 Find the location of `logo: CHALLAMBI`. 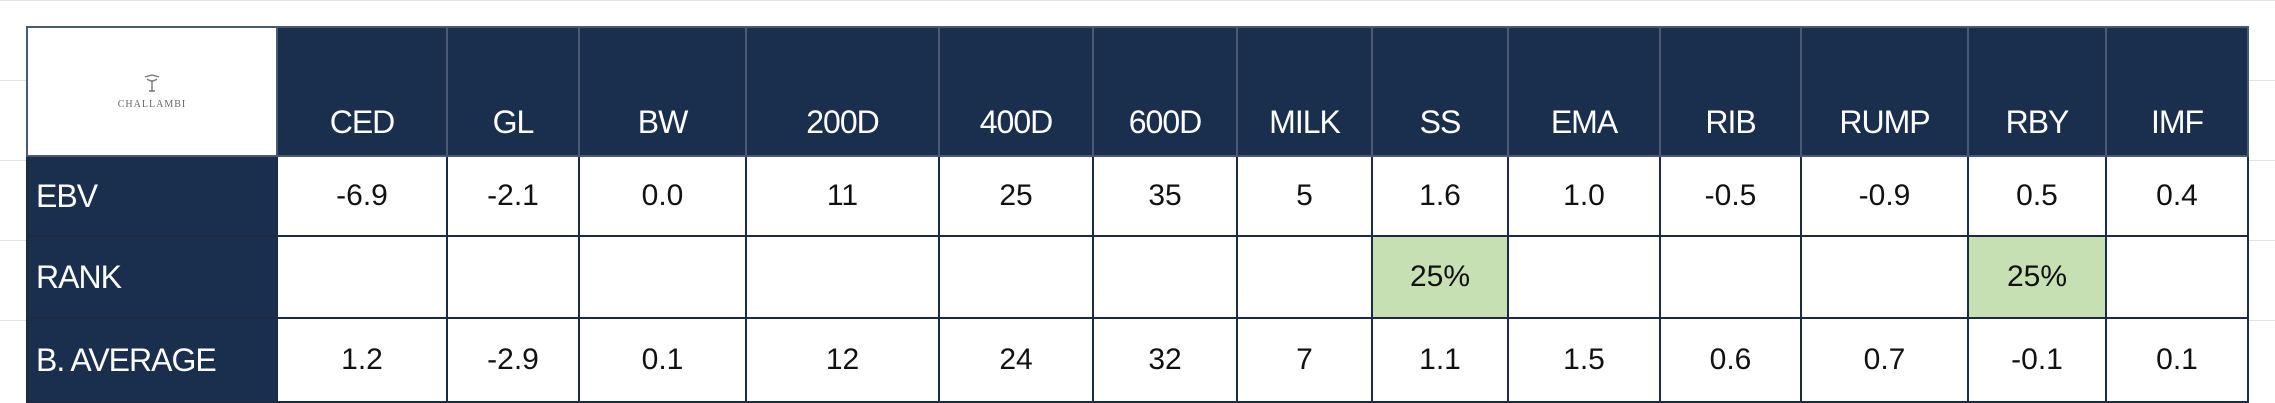

logo: CHALLAMBI is located at coordinates (152, 91).